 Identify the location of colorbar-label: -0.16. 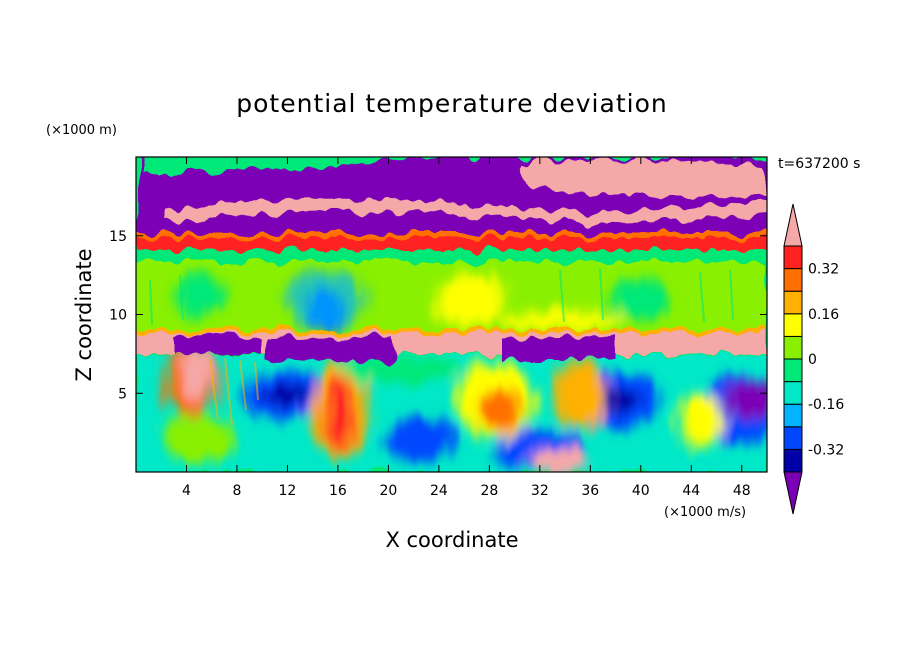
(826, 405).